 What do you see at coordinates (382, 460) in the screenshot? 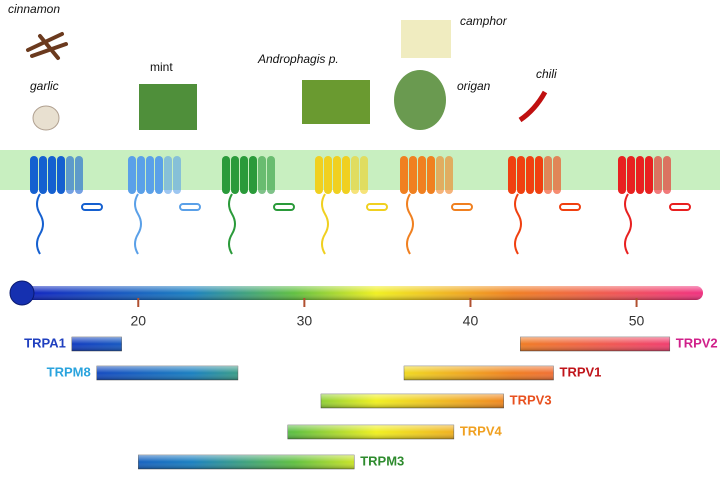
I see `series-label: TRPM3` at bounding box center [382, 460].